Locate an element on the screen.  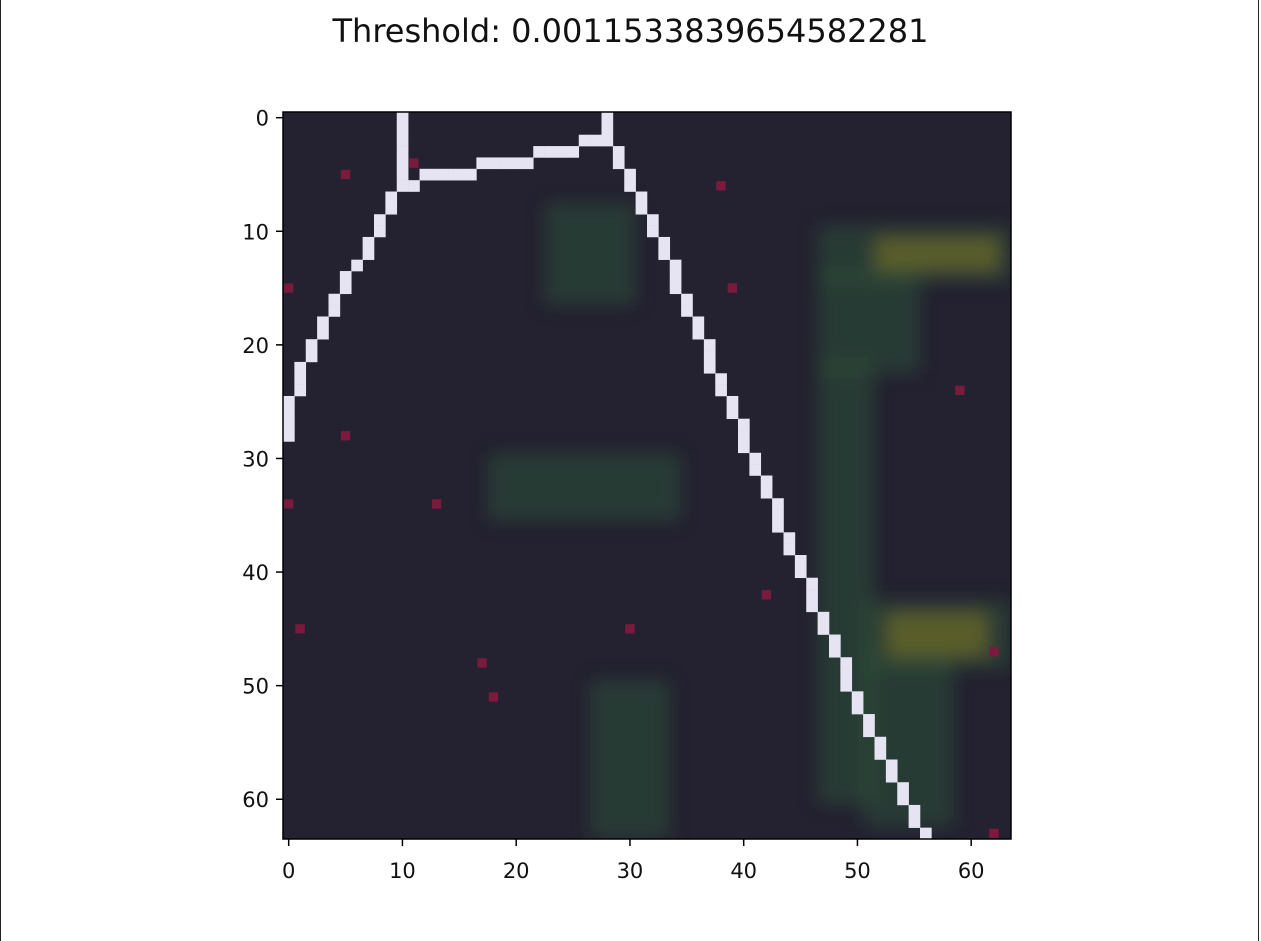
x-tick-label-20: 20 is located at coordinates (516, 871).